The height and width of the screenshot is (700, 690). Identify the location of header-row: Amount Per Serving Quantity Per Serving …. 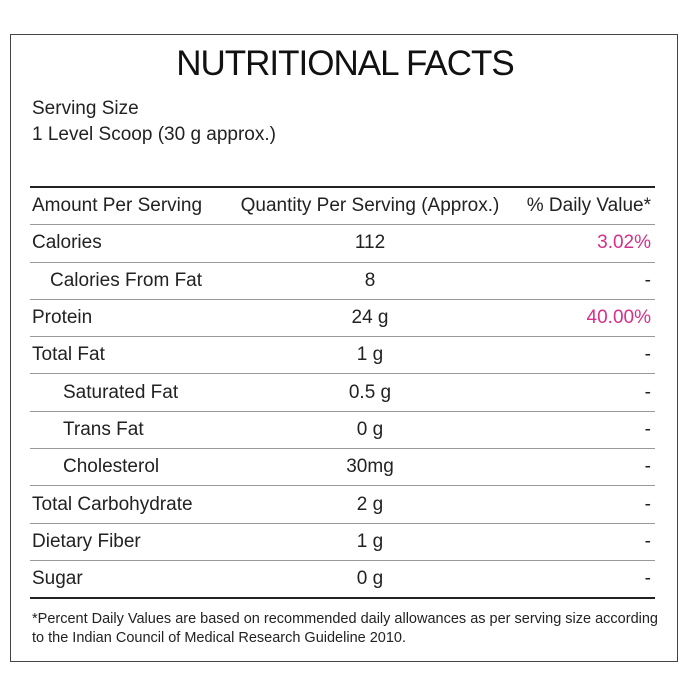
(342, 207).